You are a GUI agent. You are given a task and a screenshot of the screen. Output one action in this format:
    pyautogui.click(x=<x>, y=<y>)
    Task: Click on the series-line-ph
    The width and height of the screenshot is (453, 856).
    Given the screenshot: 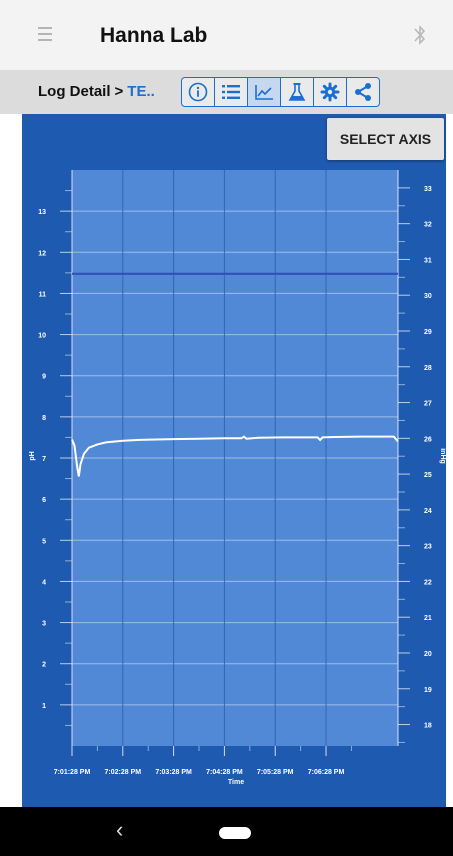 What is the action you would take?
    pyautogui.click(x=235, y=456)
    